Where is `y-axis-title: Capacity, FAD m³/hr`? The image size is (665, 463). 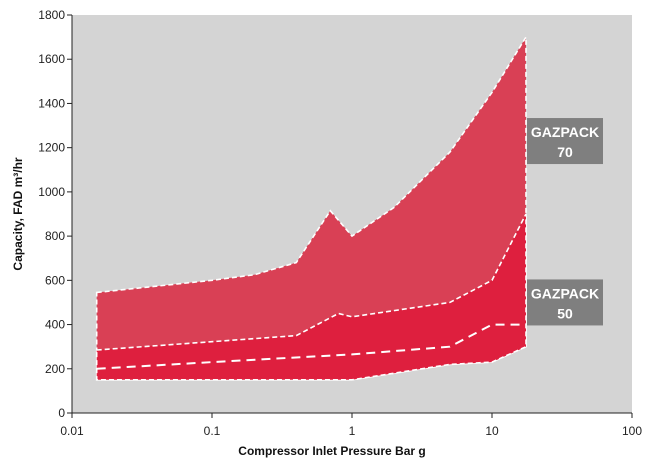 y-axis-title: Capacity, FAD m³/hr is located at coordinates (18, 213).